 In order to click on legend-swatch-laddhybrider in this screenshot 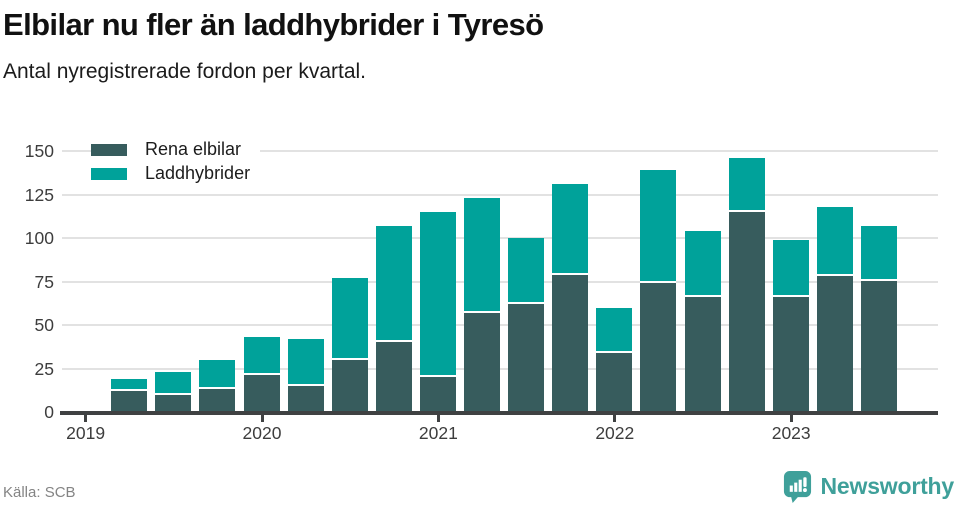, I will do `click(109, 173)`.